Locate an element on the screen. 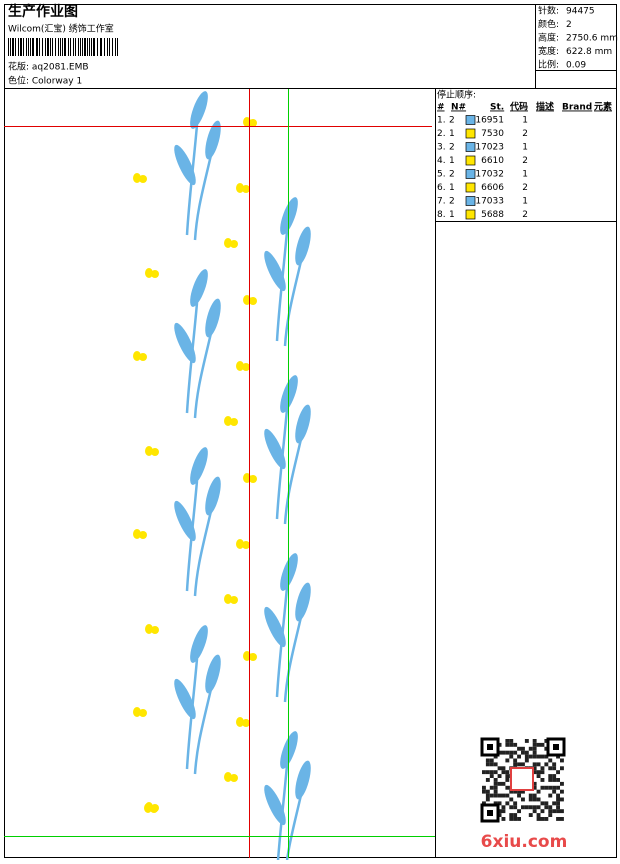 The width and height of the screenshot is (620, 864). design-file: 花版: aq2081.EMB is located at coordinates (48, 67).